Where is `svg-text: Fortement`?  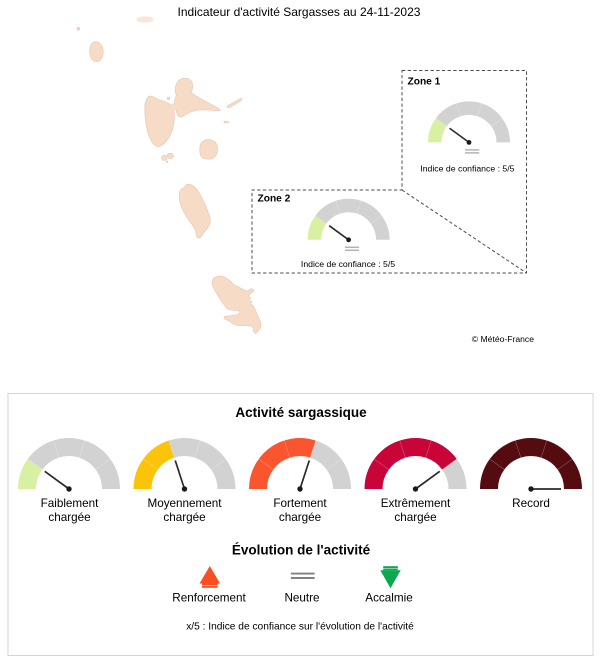 svg-text: Fortement is located at coordinates (300, 503).